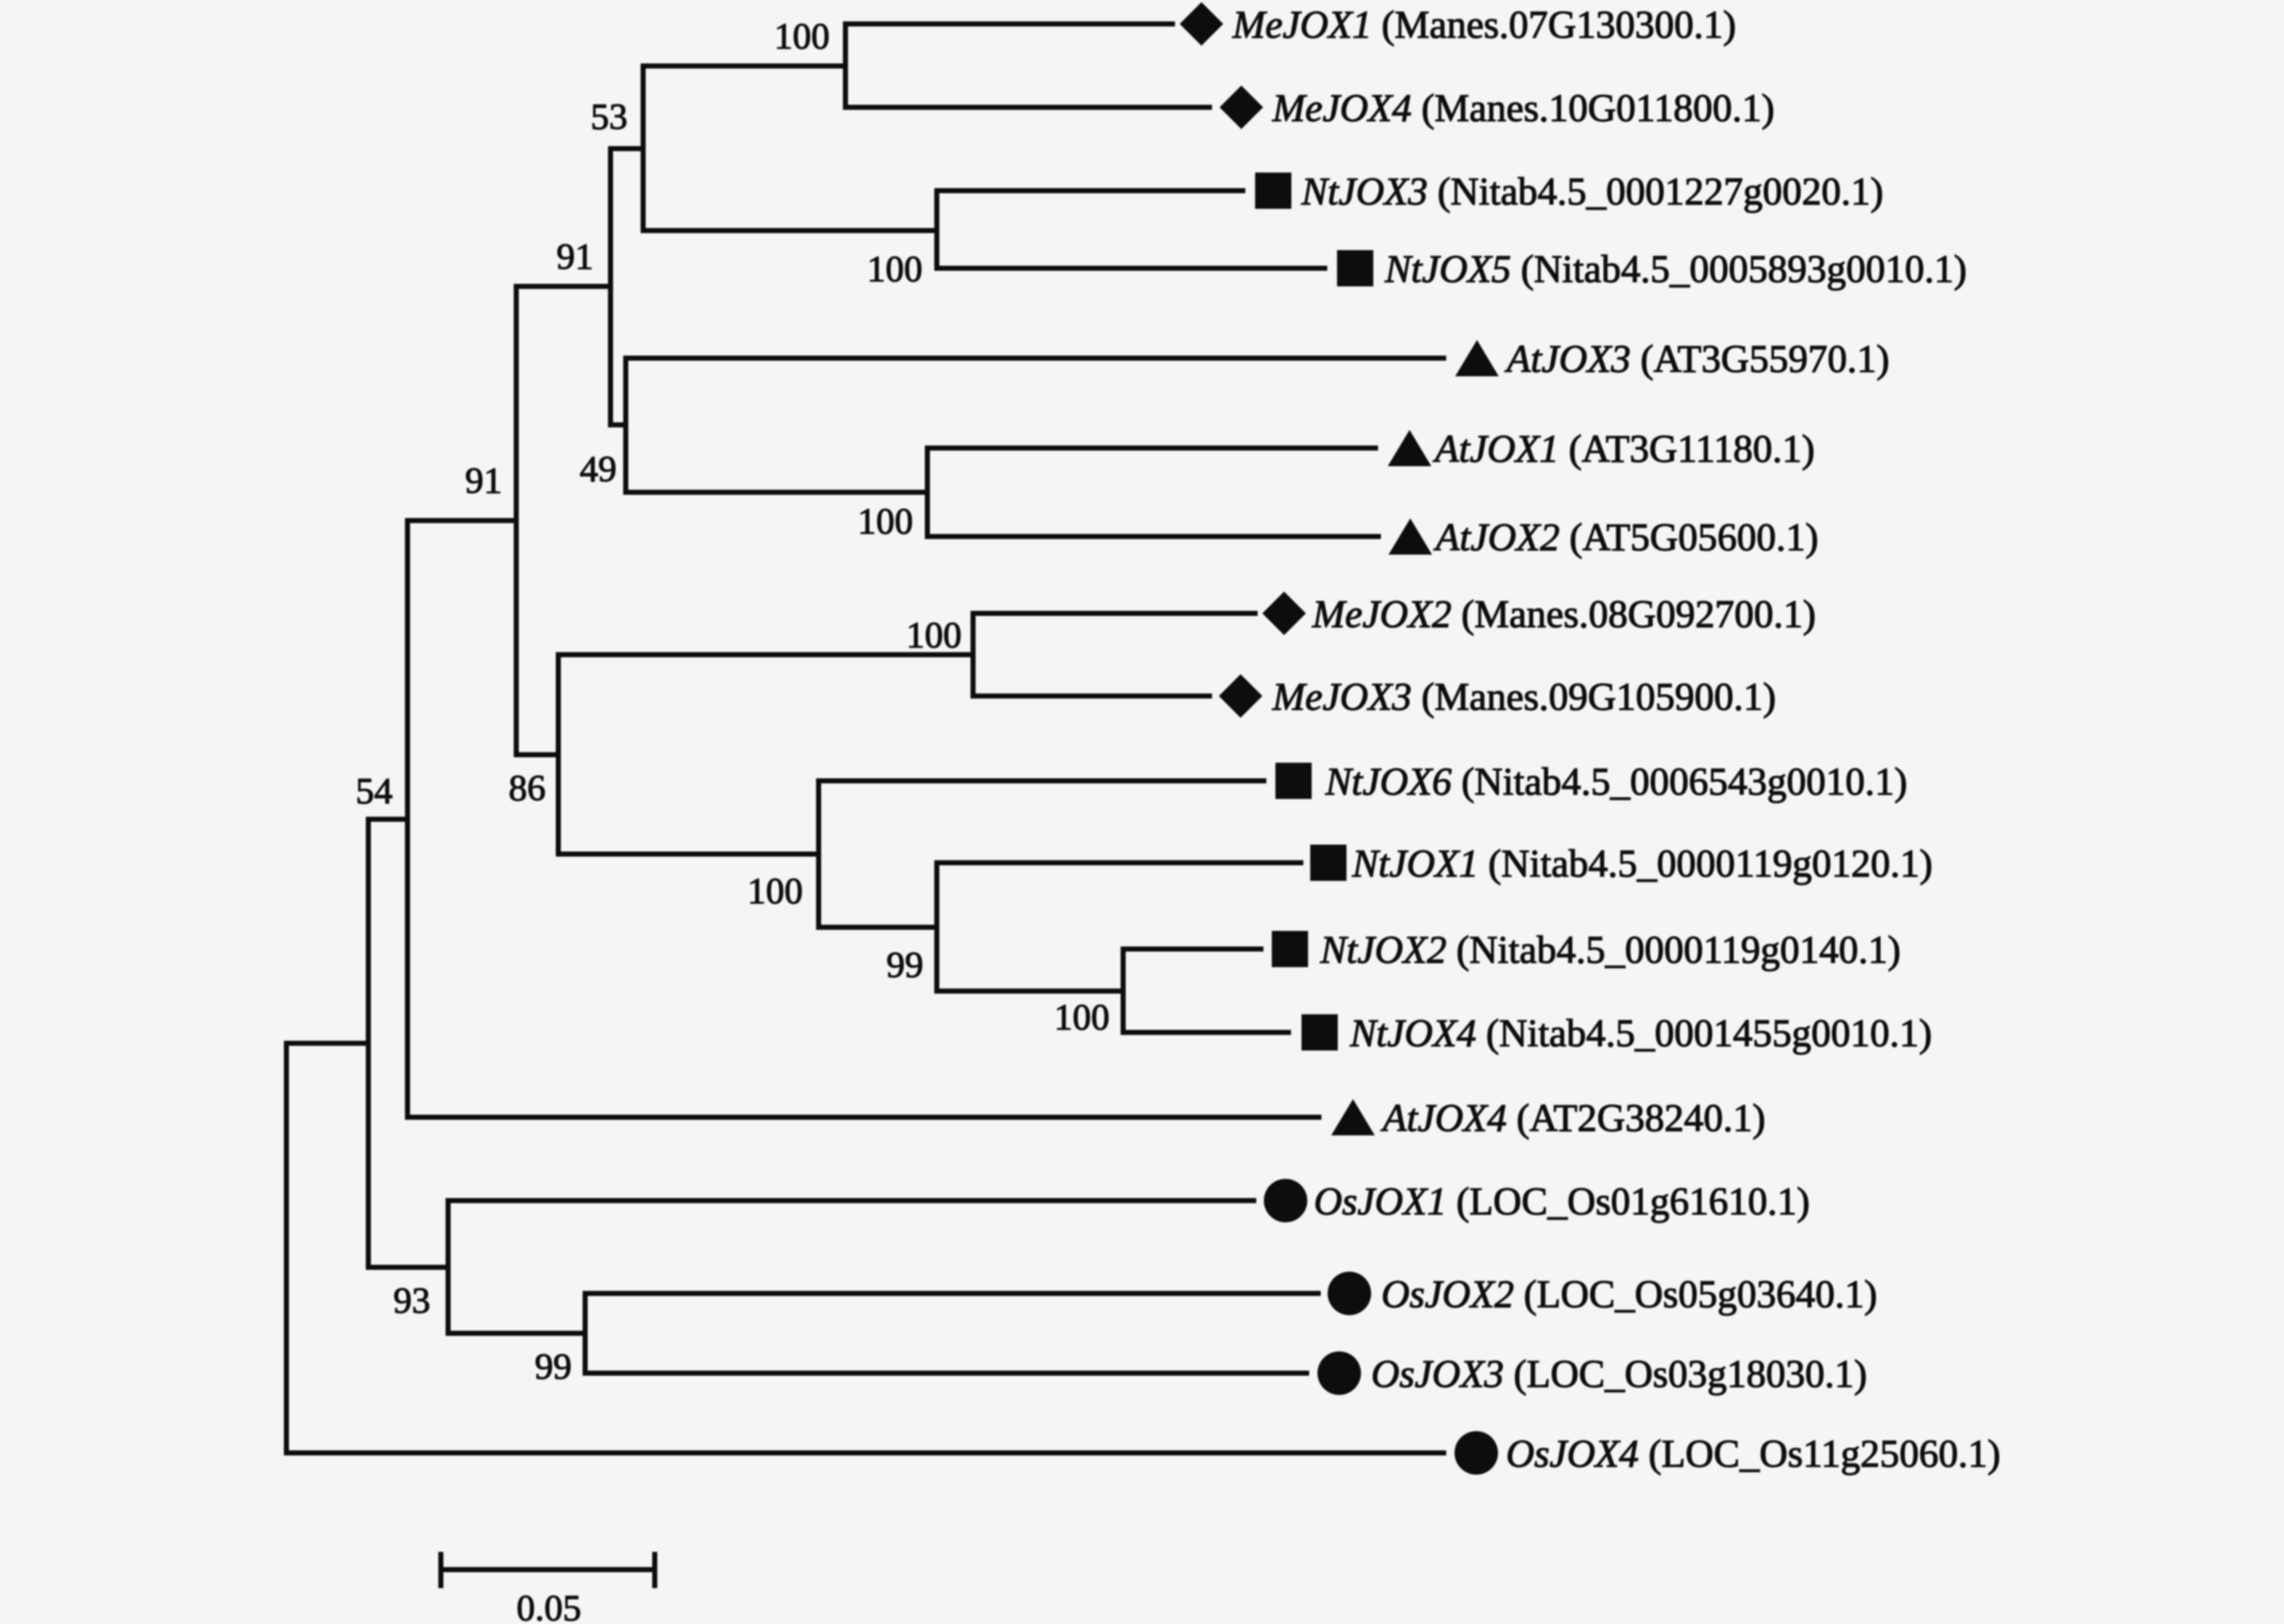  I want to click on svg-text: OsJOX1 (LOC_Os01g61610.1), so click(1562, 1201).